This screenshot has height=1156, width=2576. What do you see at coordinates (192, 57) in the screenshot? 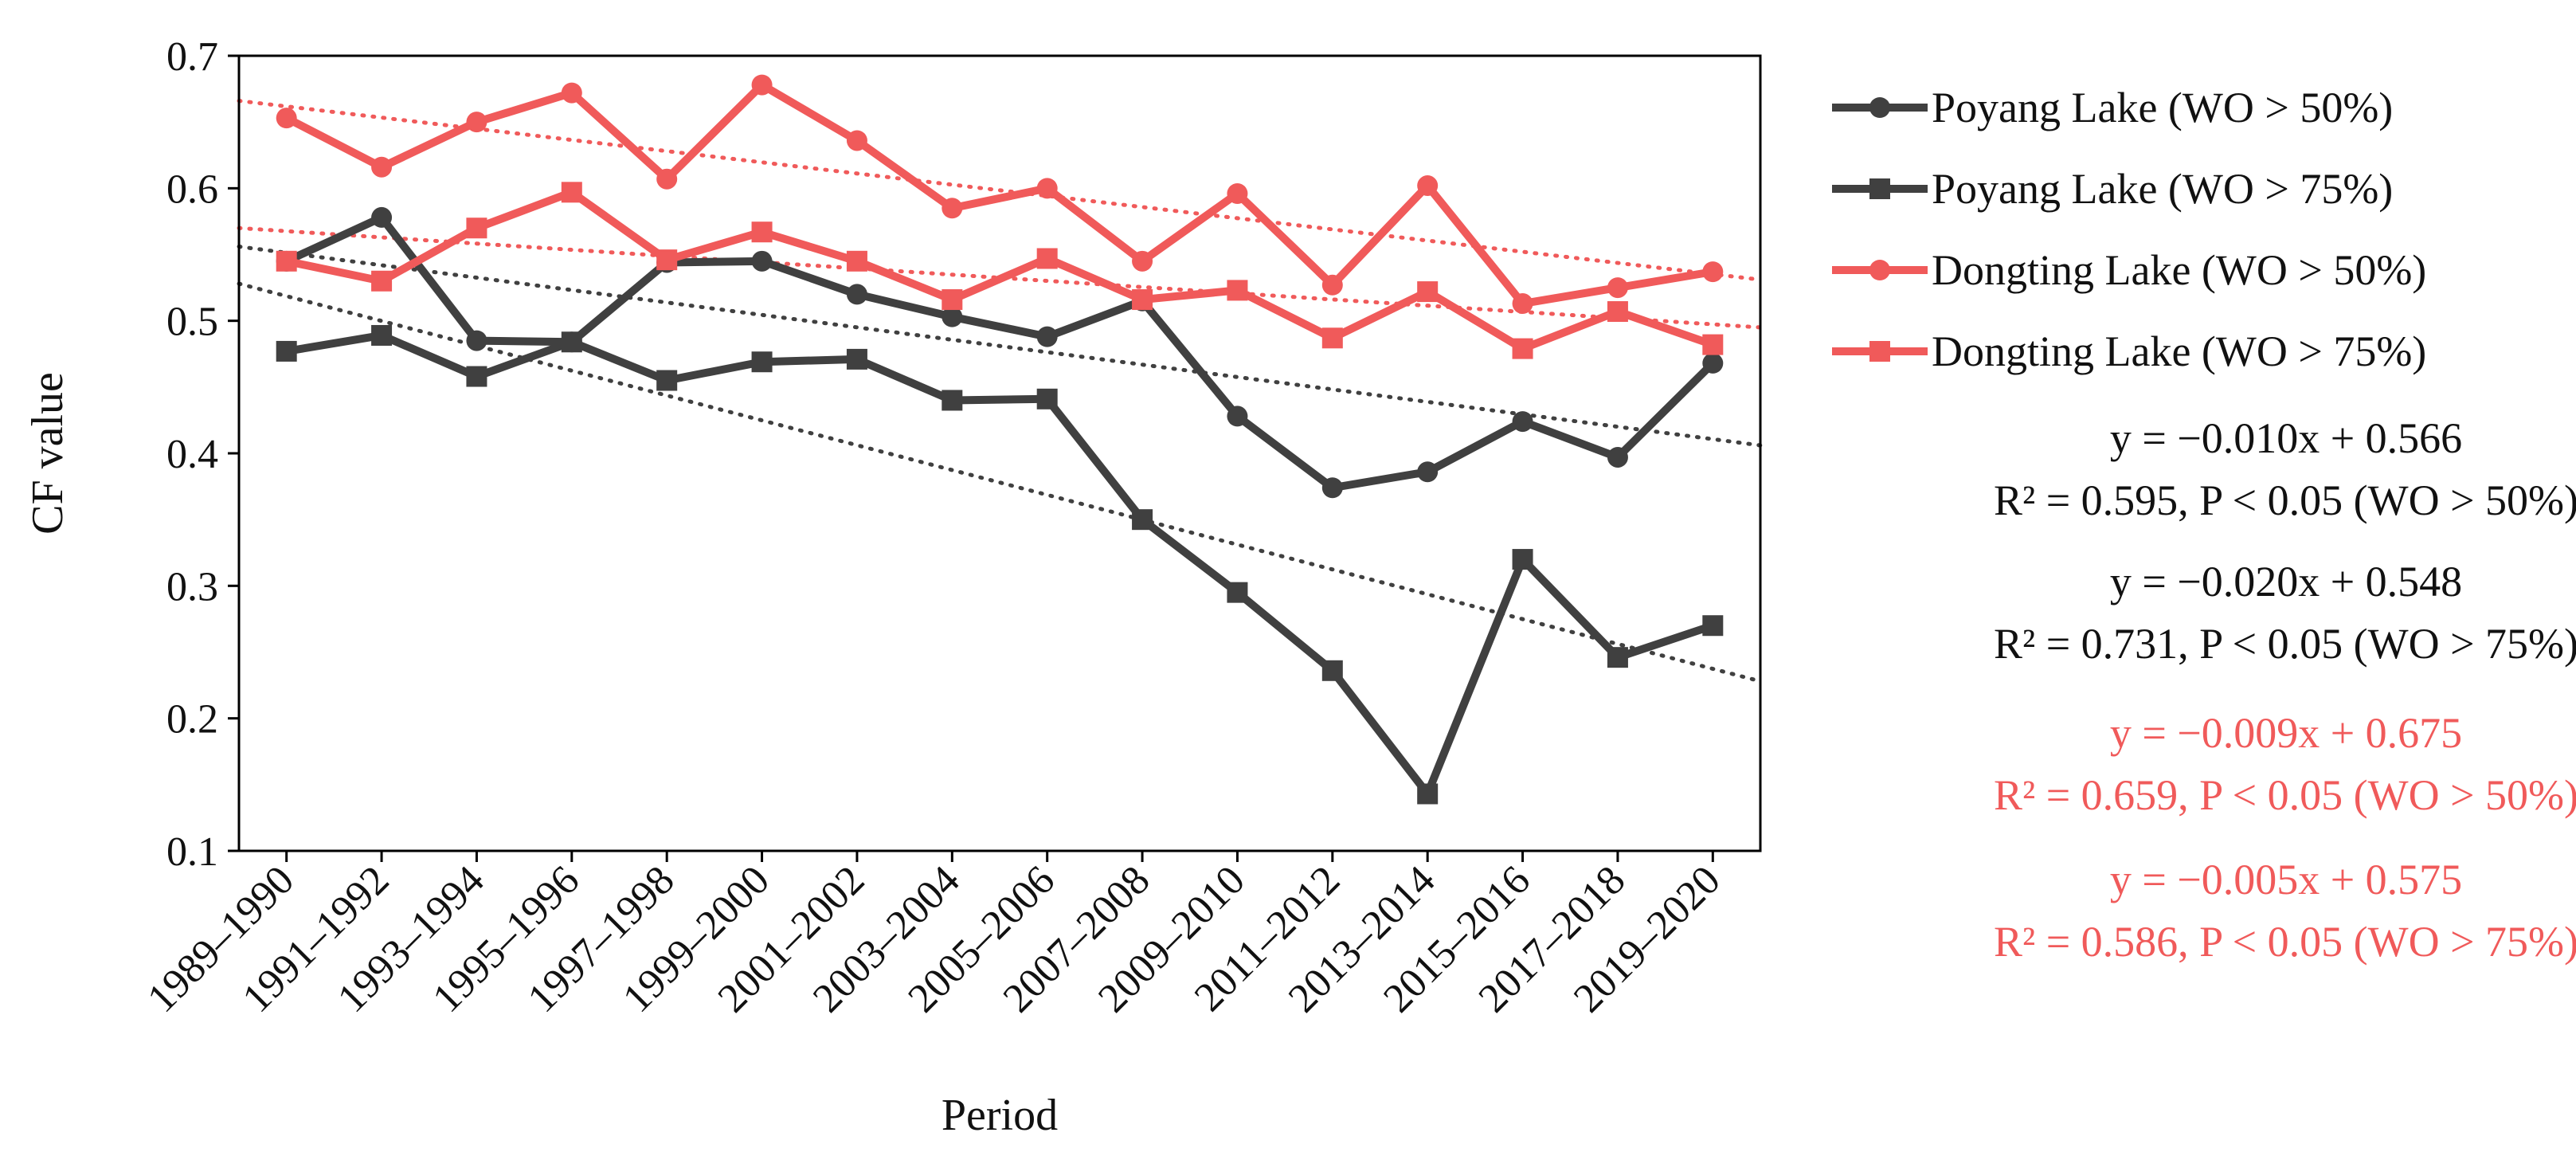
I see `y-tick-label: 0.7` at bounding box center [192, 57].